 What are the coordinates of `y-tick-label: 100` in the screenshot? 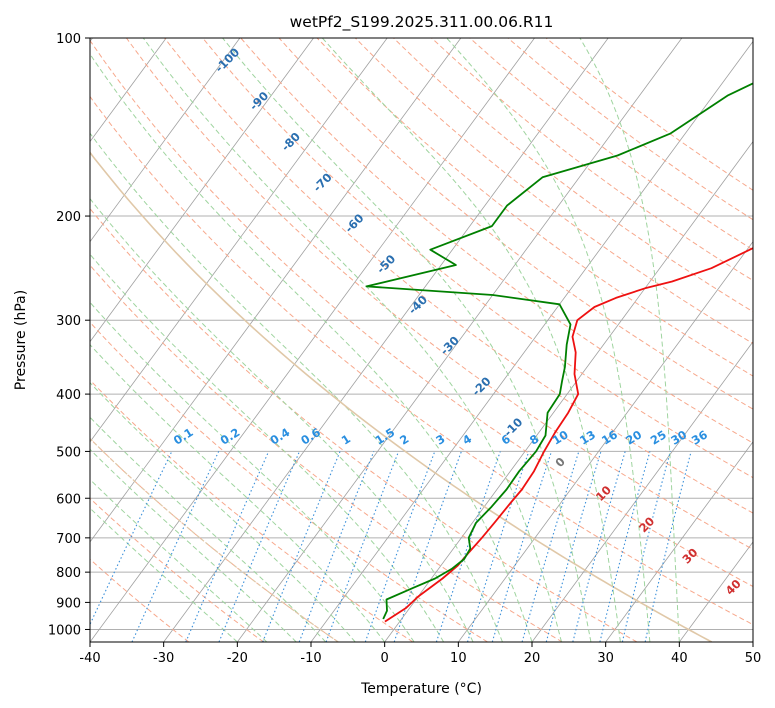 It's located at (68, 39).